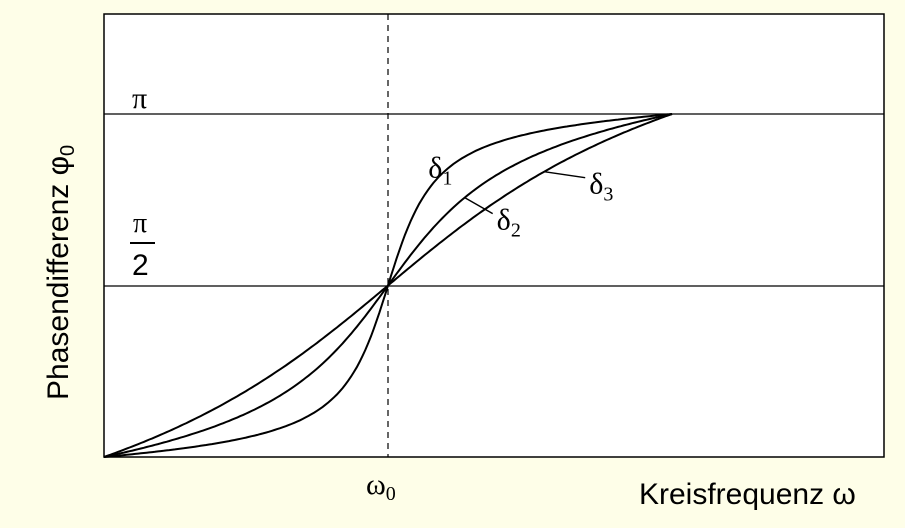  I want to click on y-axis-label: Phasendifferenz φ0, so click(60, 272).